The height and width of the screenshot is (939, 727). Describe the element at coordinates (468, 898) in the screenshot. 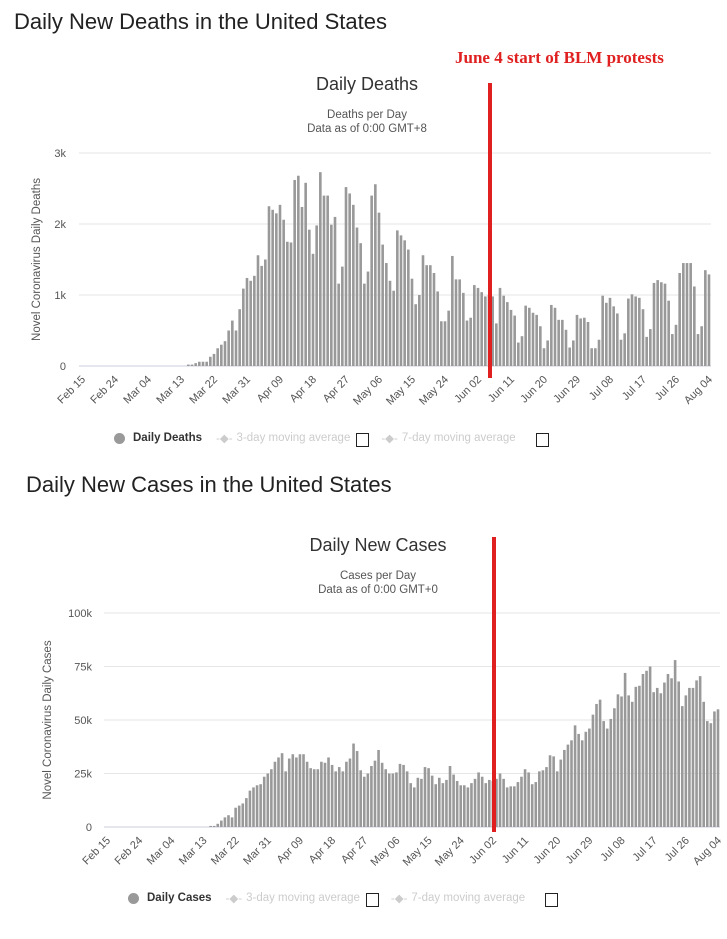

I see `legend-7day-average: 7-day moving average` at that location.